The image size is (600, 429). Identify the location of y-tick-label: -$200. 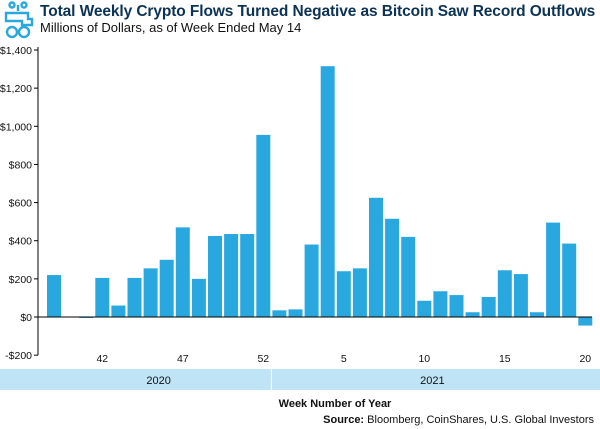
(18, 356).